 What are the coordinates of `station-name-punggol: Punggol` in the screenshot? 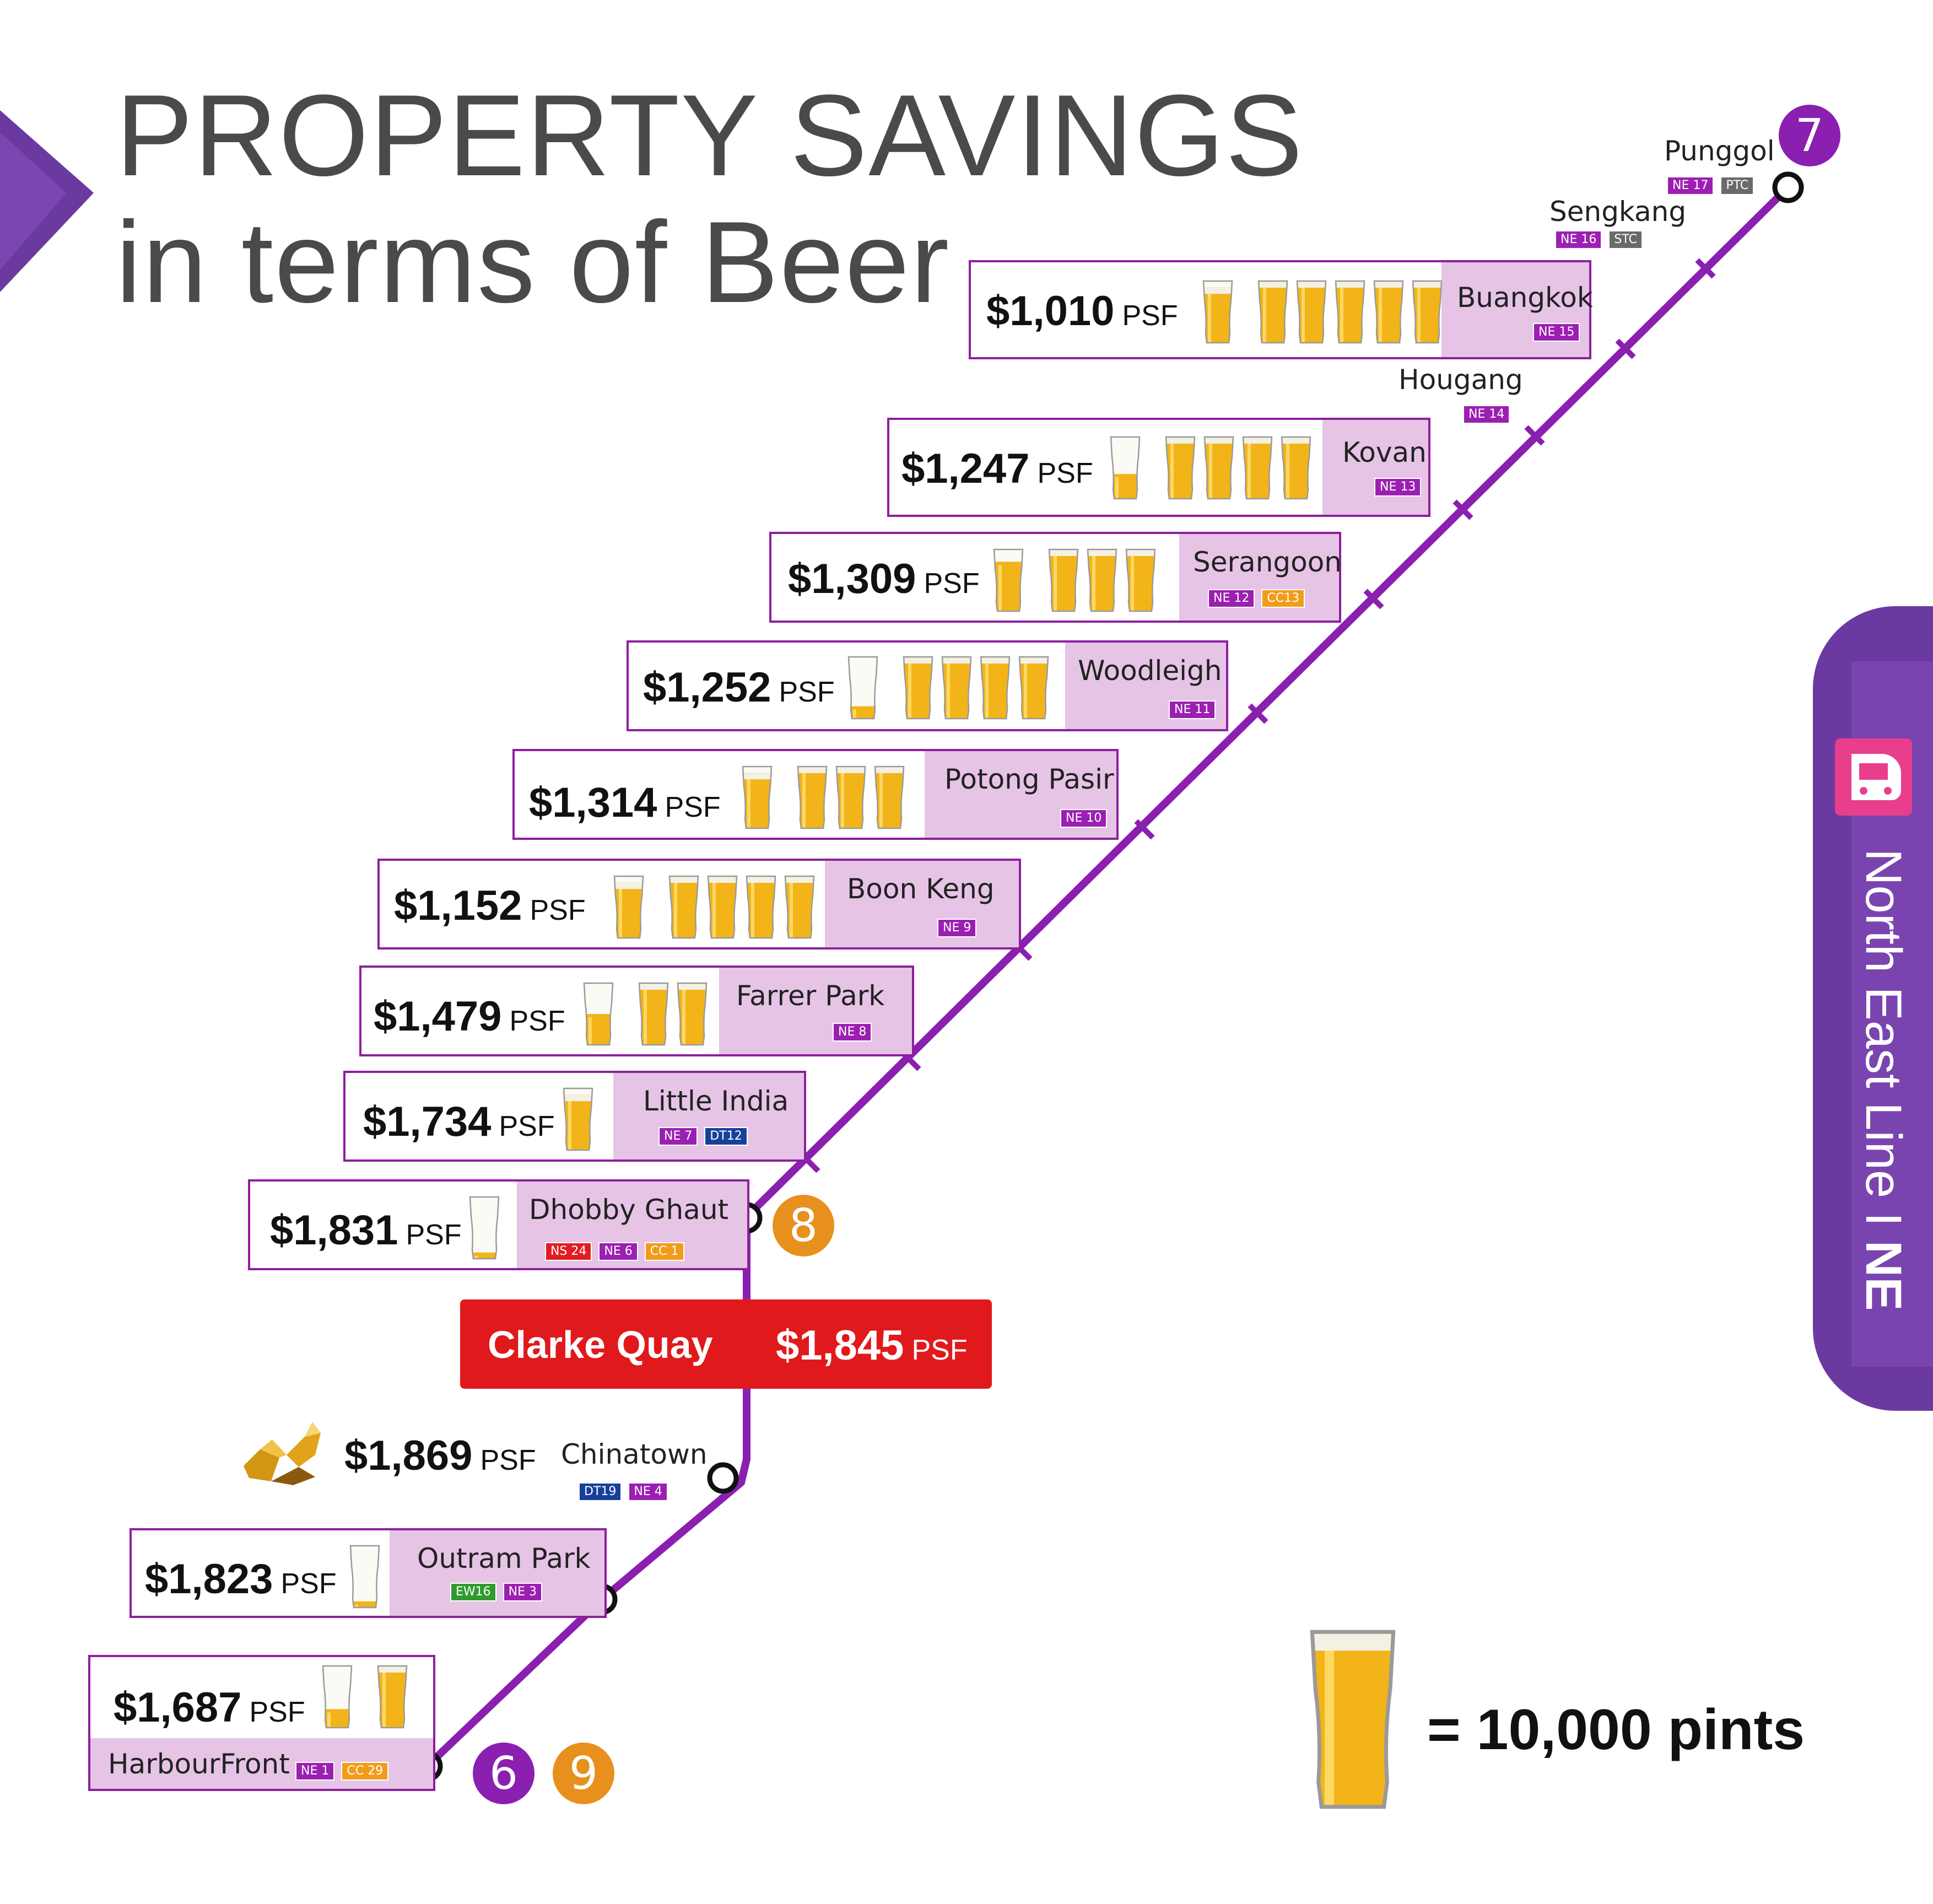 It's located at (1719, 151).